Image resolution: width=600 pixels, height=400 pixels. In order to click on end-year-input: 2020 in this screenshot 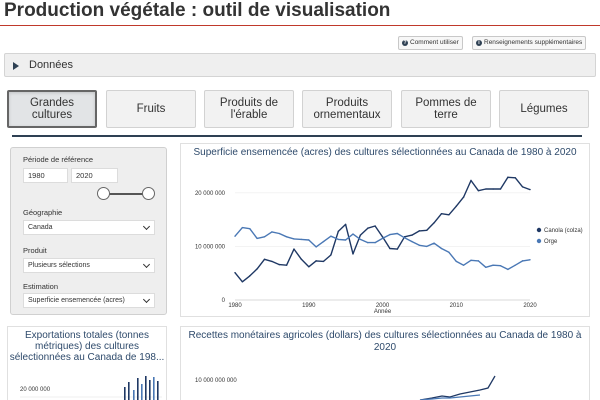, I will do `click(94, 175)`.